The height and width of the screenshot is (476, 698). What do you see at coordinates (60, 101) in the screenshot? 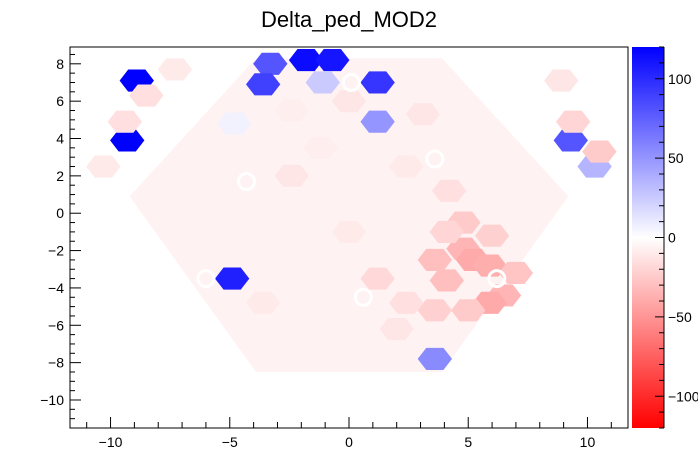
I see `y-tick-label: 6` at bounding box center [60, 101].